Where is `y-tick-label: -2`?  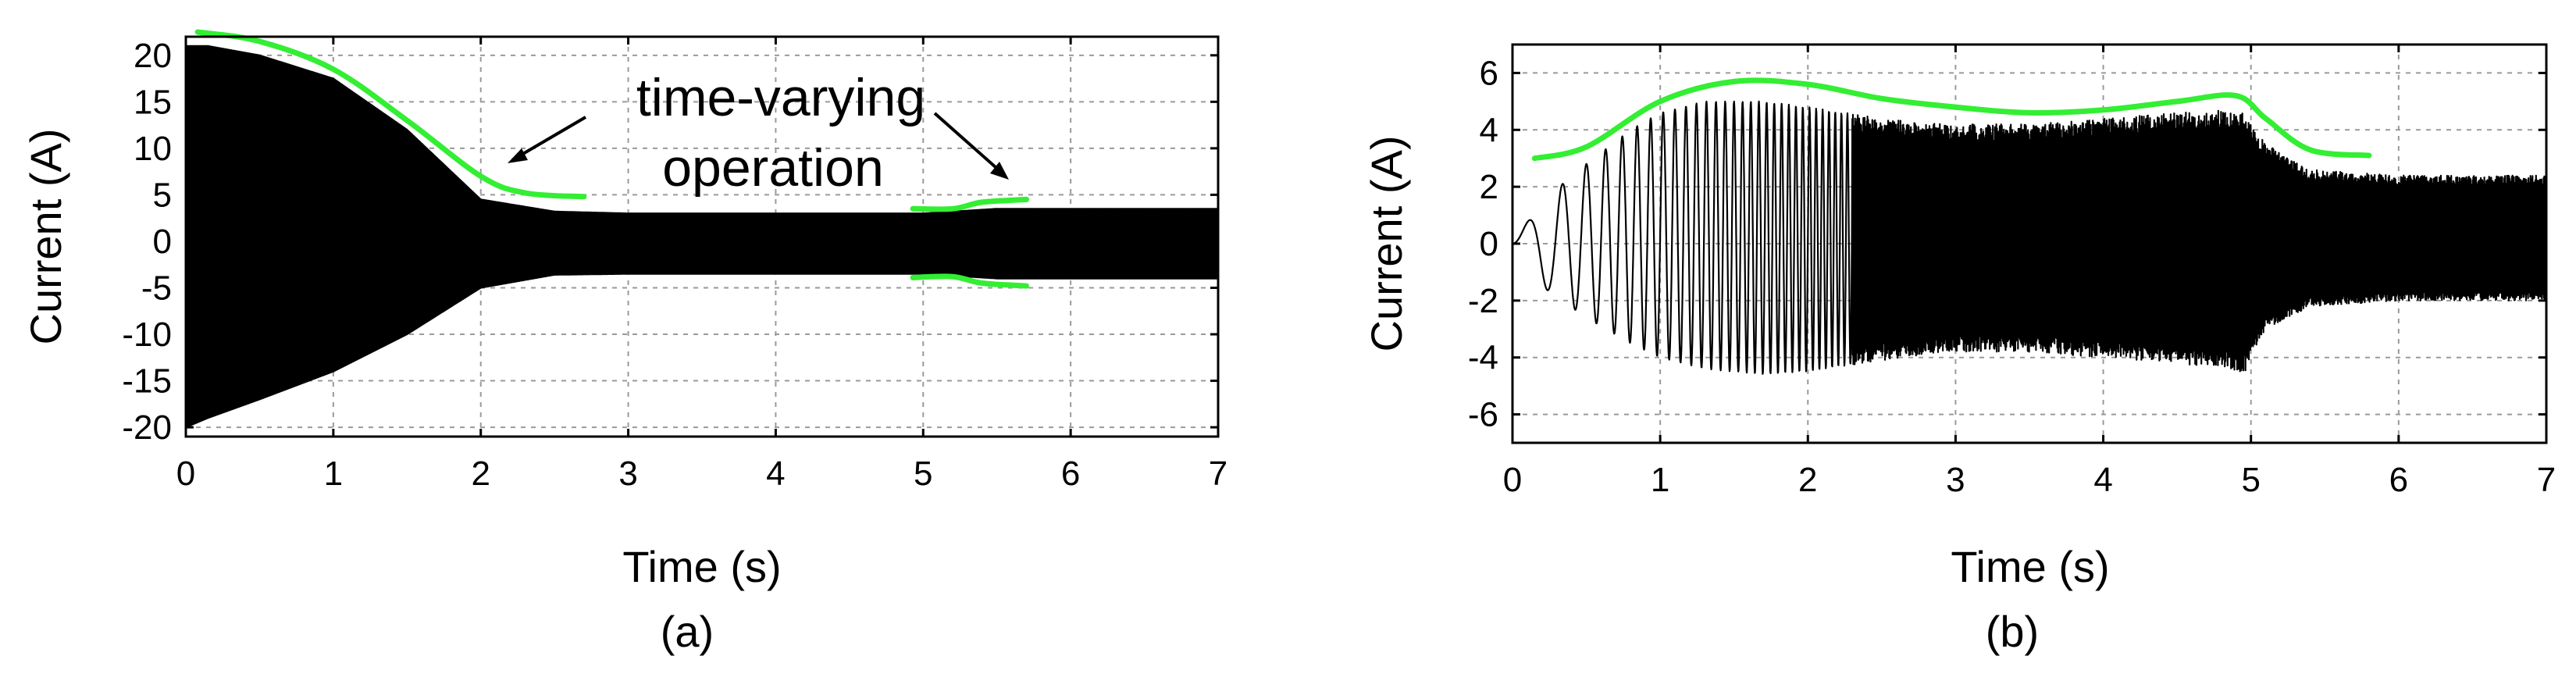
y-tick-label: -2 is located at coordinates (1483, 301).